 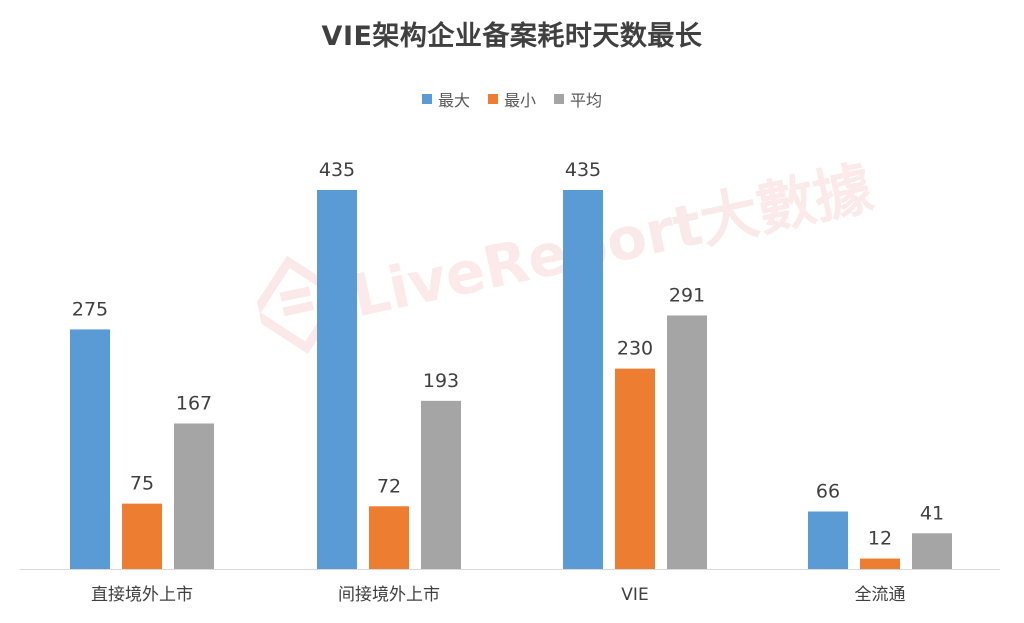 I want to click on data-label: 66, so click(x=828, y=491).